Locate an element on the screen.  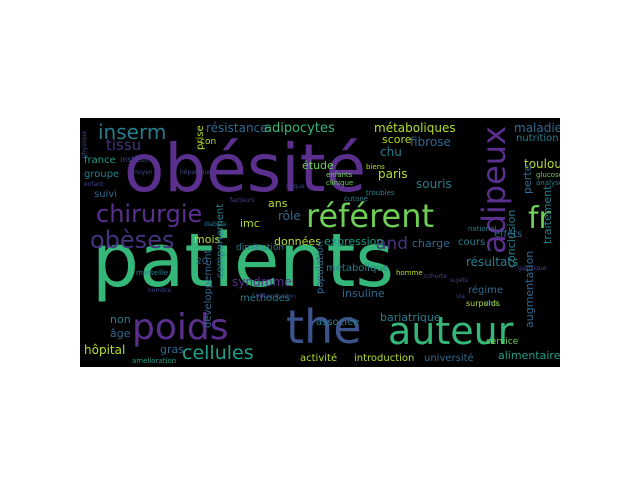
word: enfants is located at coordinates (339, 175).